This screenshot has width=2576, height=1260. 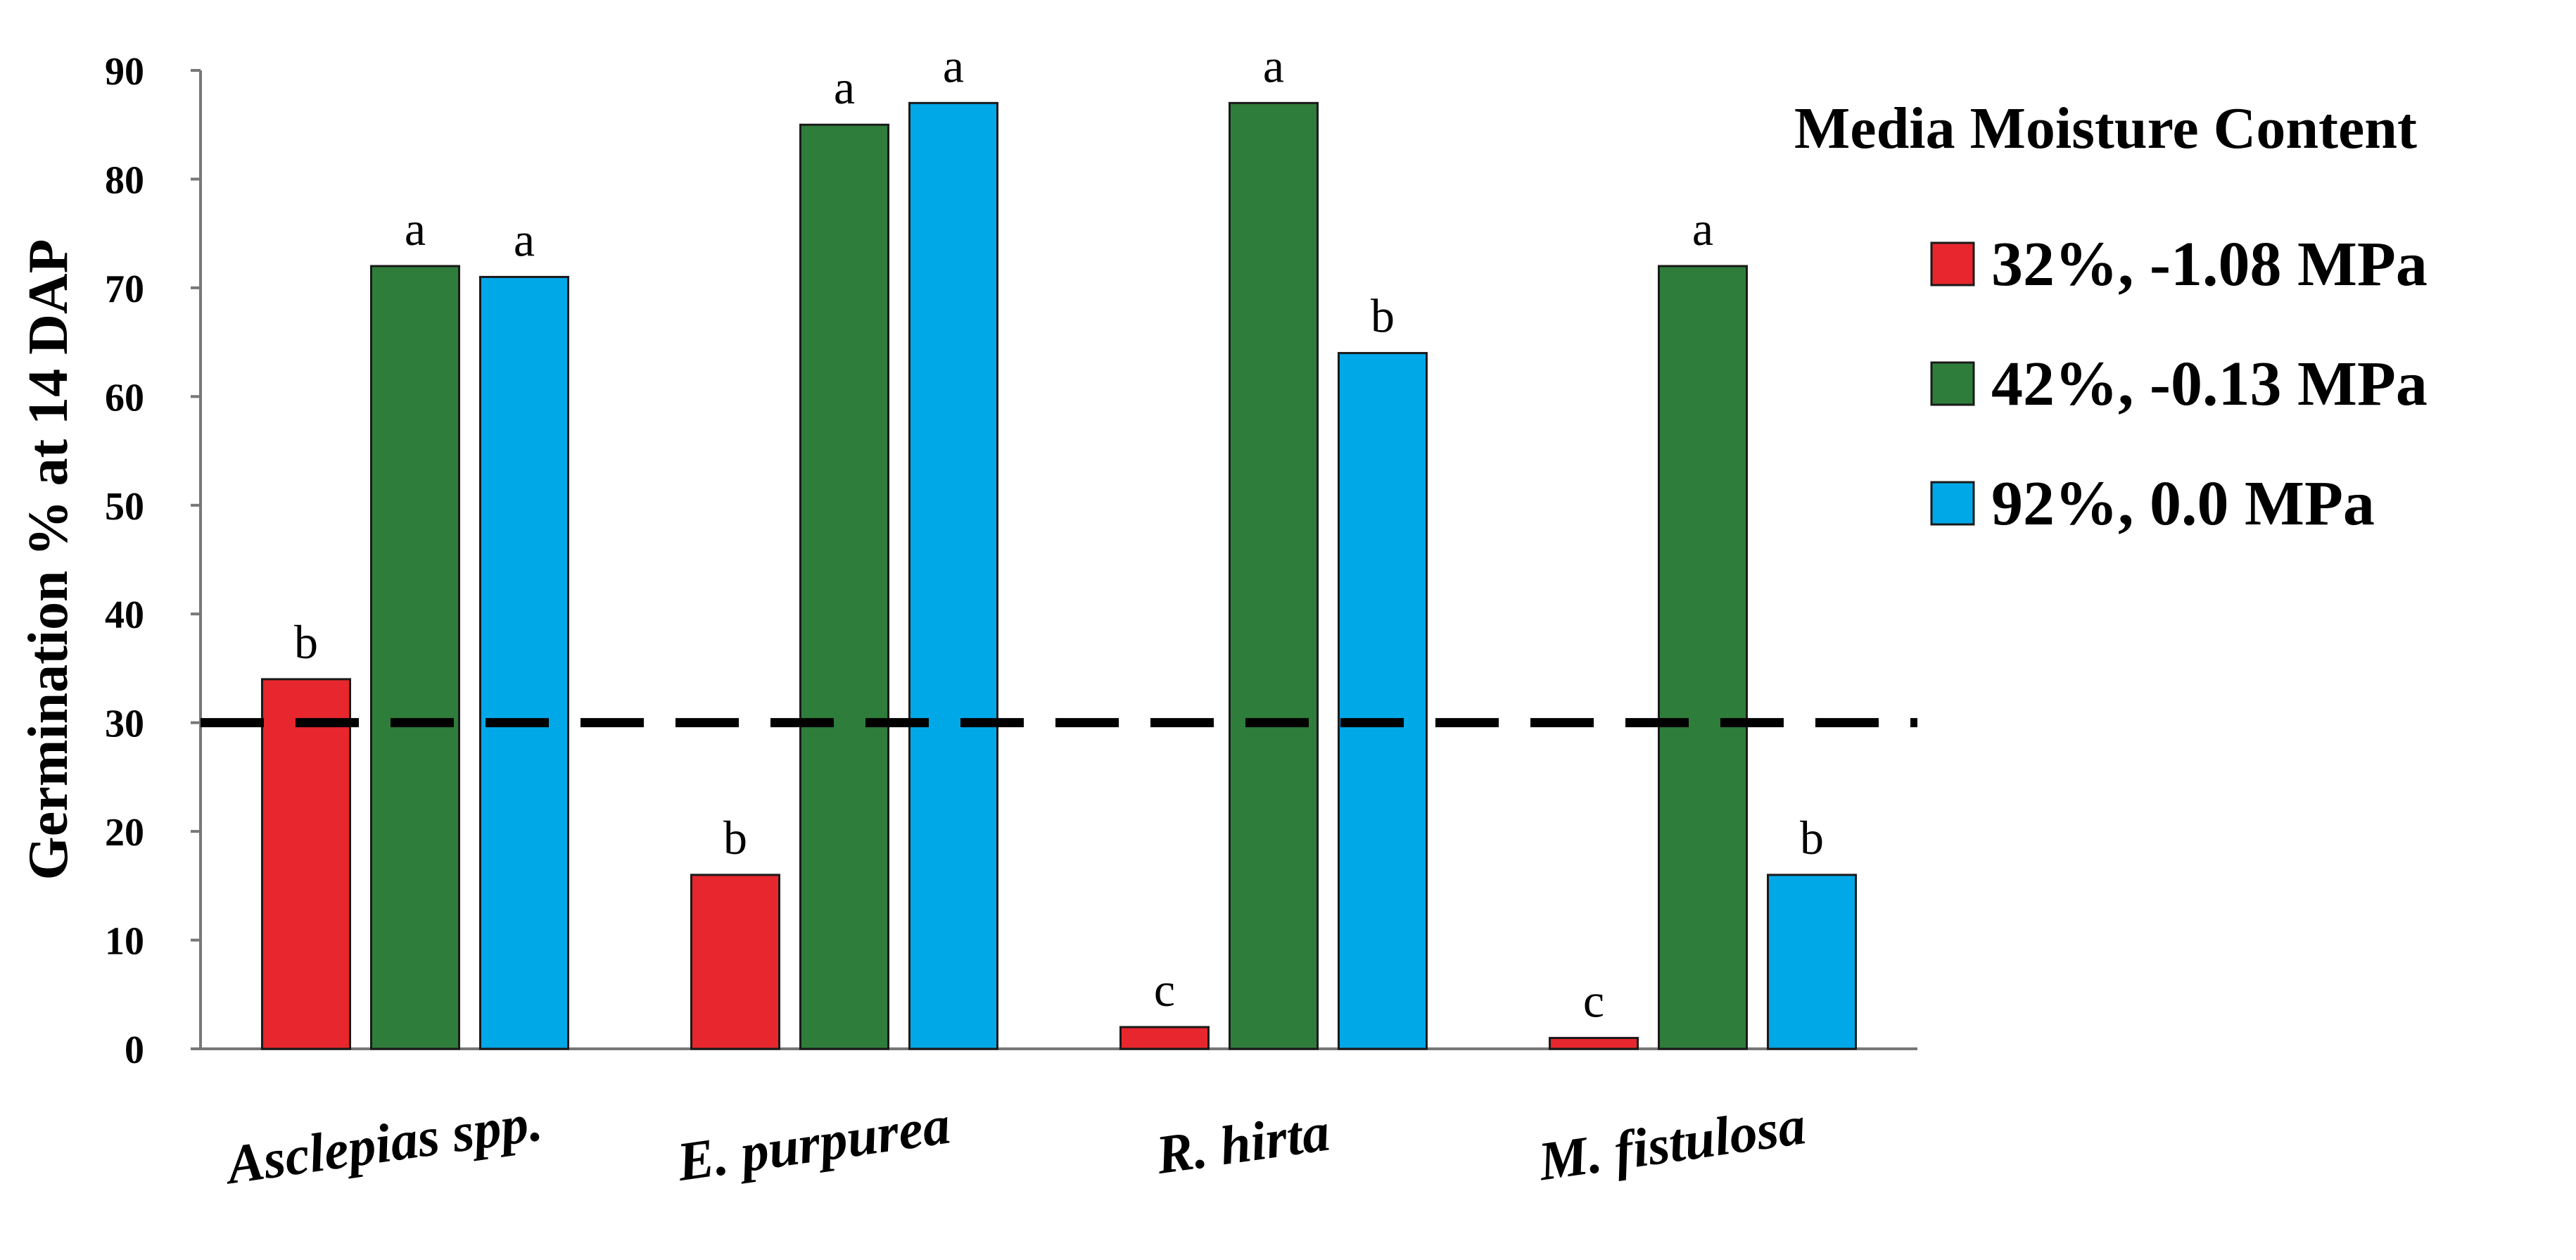 I want to click on x-category-label: Asclepias spp., so click(x=382, y=1143).